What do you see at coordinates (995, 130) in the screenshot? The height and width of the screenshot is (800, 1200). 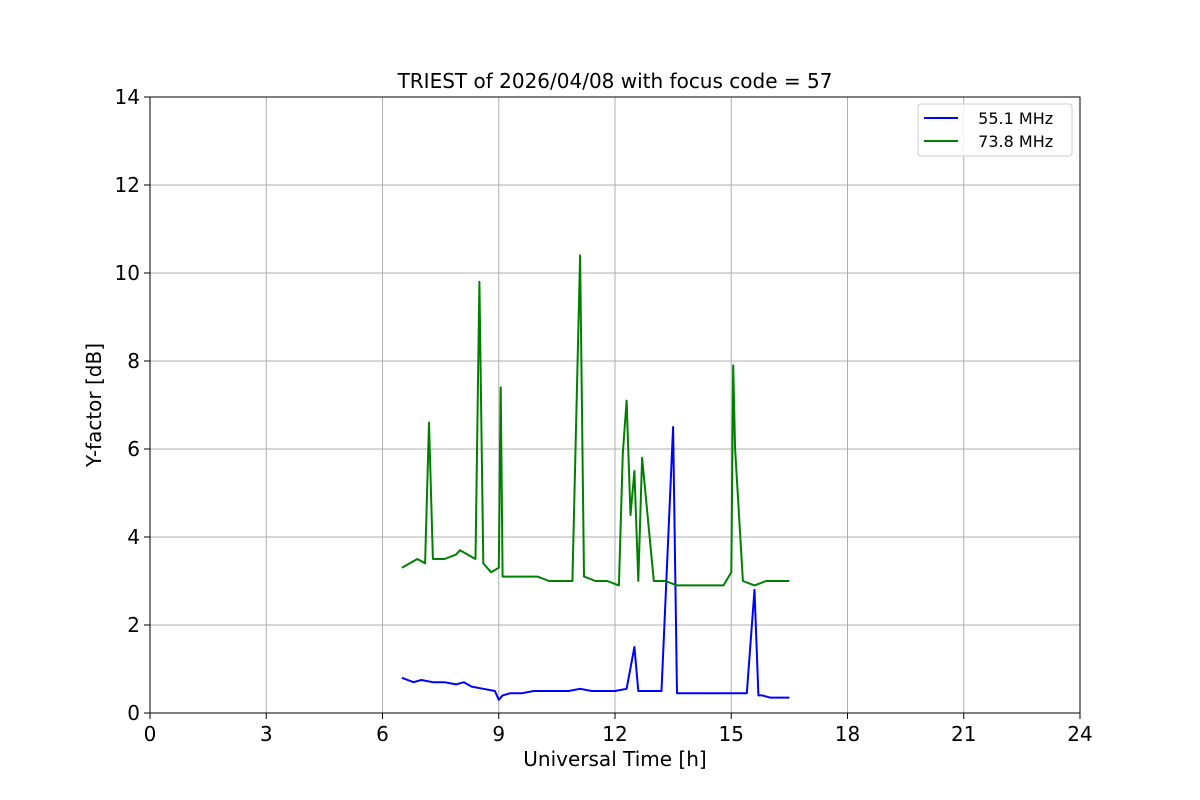 I see `legend: 55.1 MHz 73.8 MHz` at bounding box center [995, 130].